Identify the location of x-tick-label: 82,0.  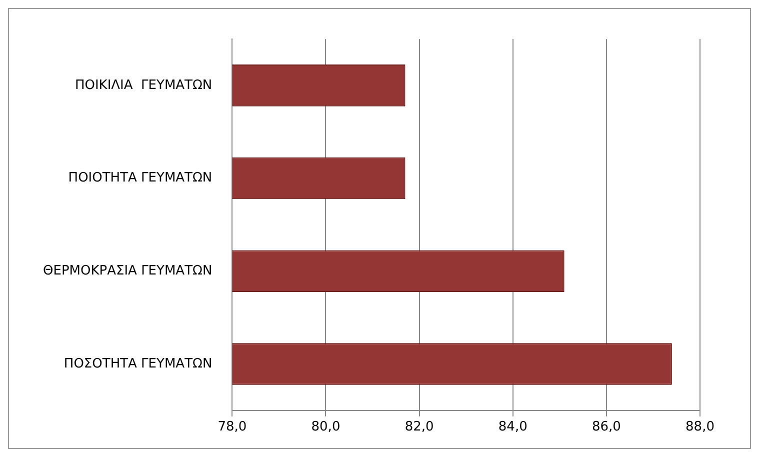
(419, 427).